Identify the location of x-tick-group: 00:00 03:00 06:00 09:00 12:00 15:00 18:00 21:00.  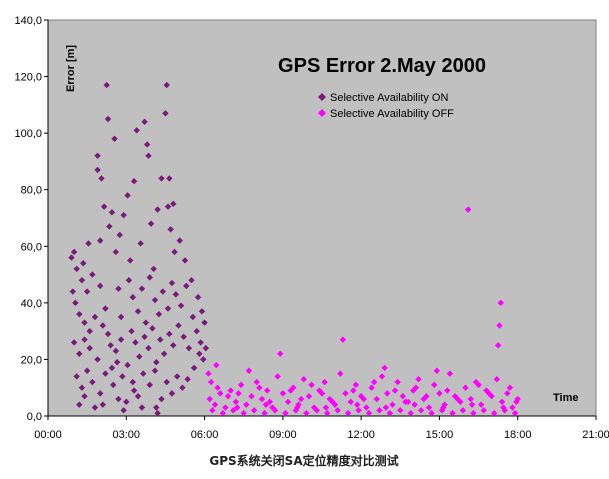
(321, 428).